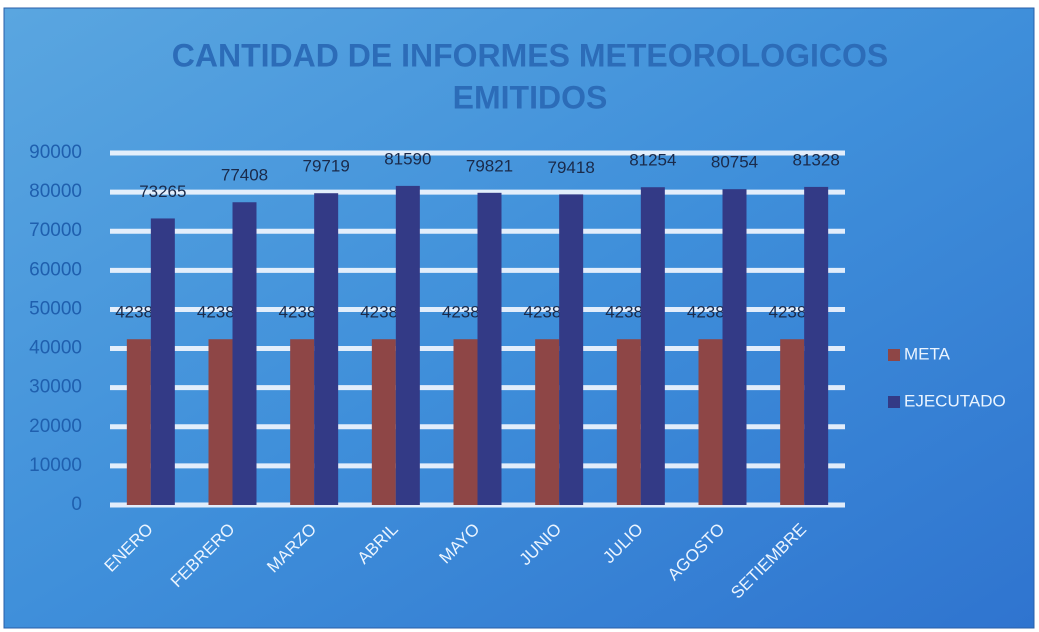  Describe the element at coordinates (55, 387) in the screenshot. I see `y-tick-label: 30000` at that location.